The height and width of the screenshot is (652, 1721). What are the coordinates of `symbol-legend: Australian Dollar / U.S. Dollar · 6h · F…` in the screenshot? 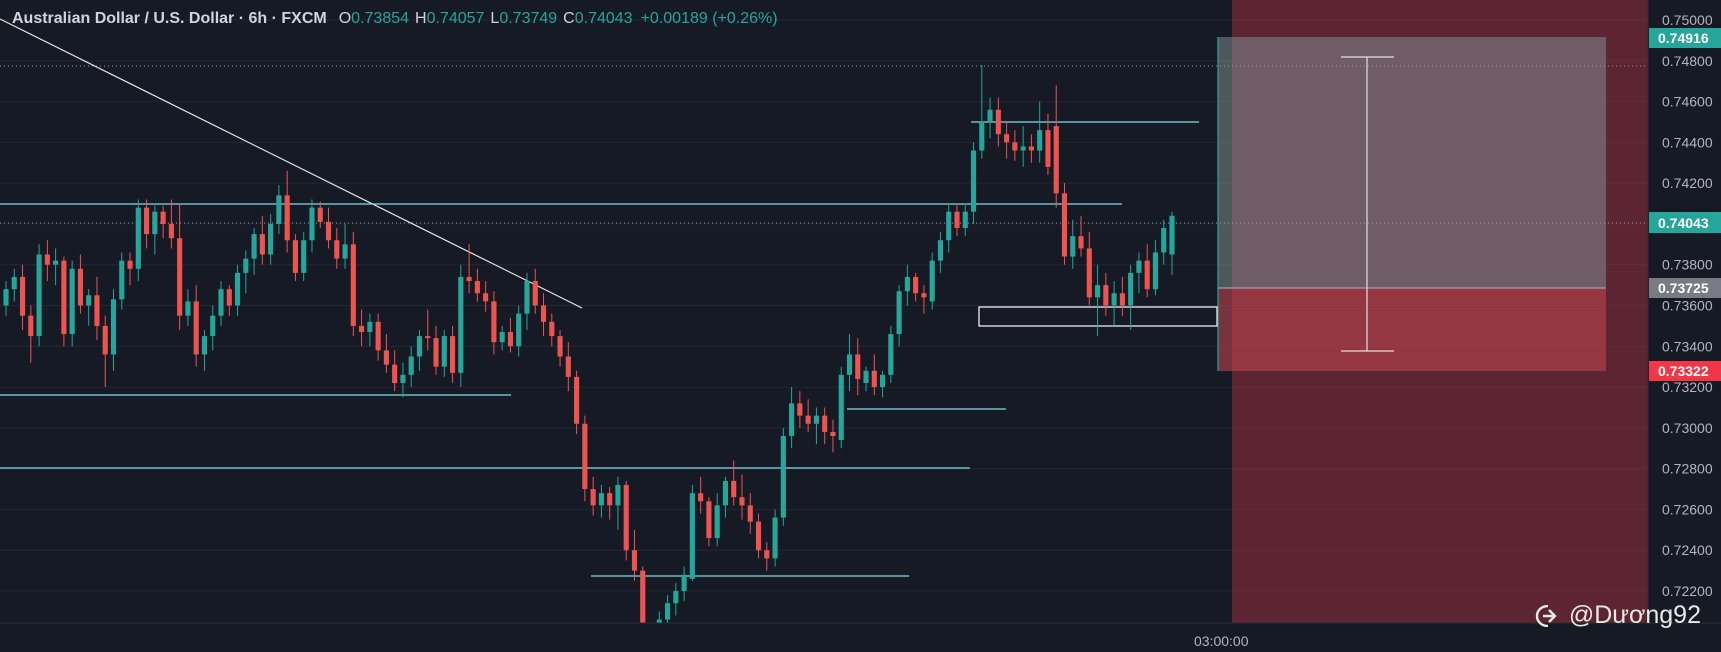 It's located at (395, 19).